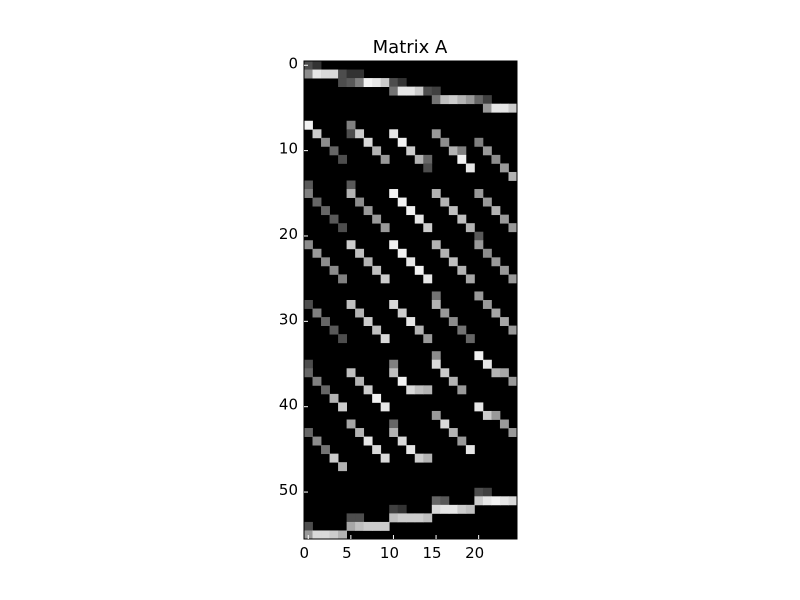 Image resolution: width=800 pixels, height=600 pixels. What do you see at coordinates (288, 149) in the screenshot?
I see `y-tick-label: 10` at bounding box center [288, 149].